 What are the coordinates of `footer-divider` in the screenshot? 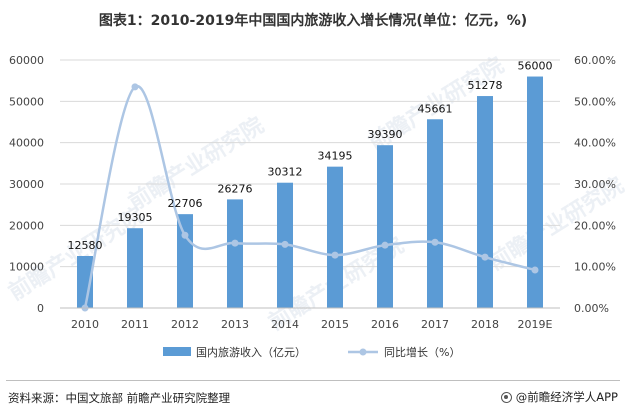 It's located at (313, 380).